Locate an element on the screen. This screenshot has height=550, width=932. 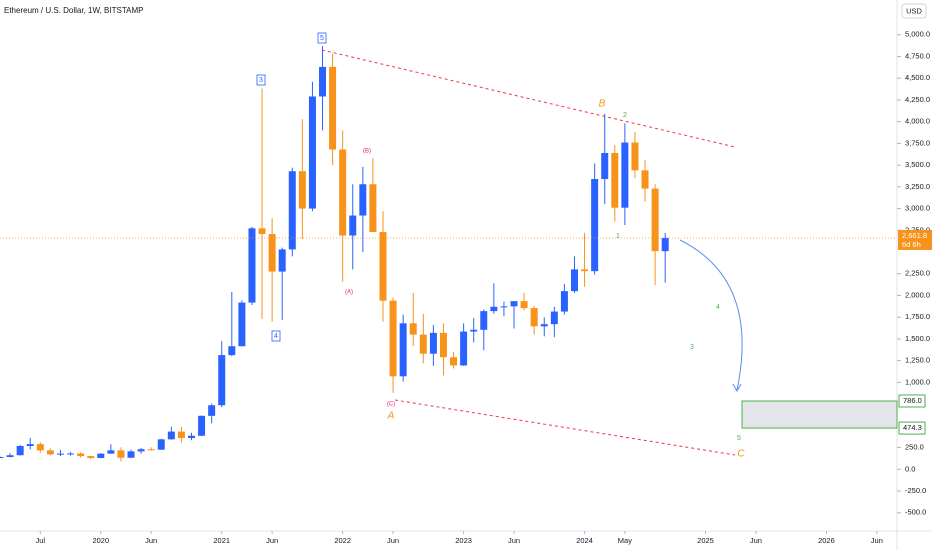
y-tick-label: 1,500.0 is located at coordinates (917, 338).